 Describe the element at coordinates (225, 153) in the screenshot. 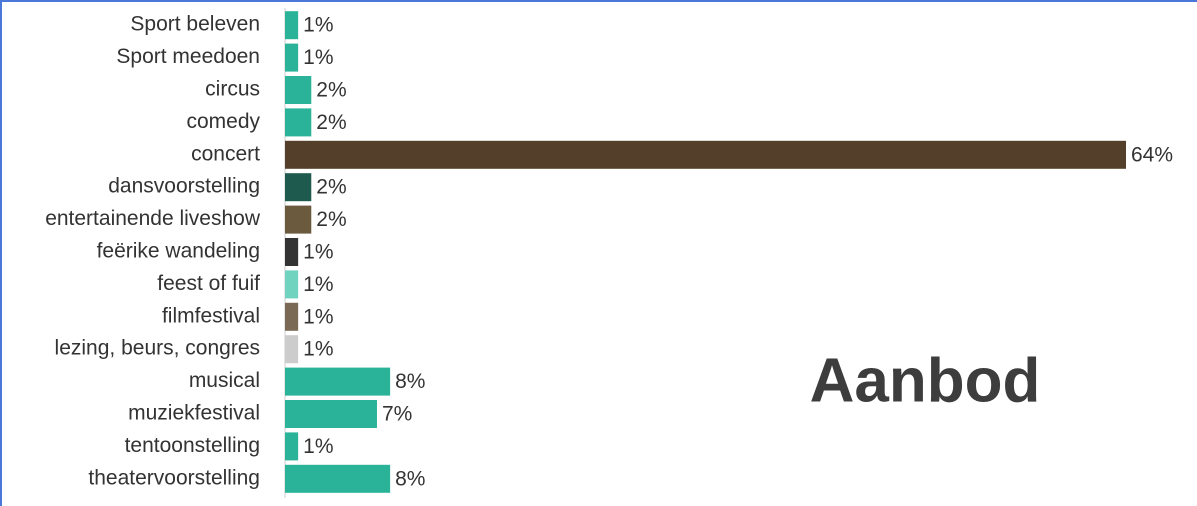

I see `category-label: concert` at that location.